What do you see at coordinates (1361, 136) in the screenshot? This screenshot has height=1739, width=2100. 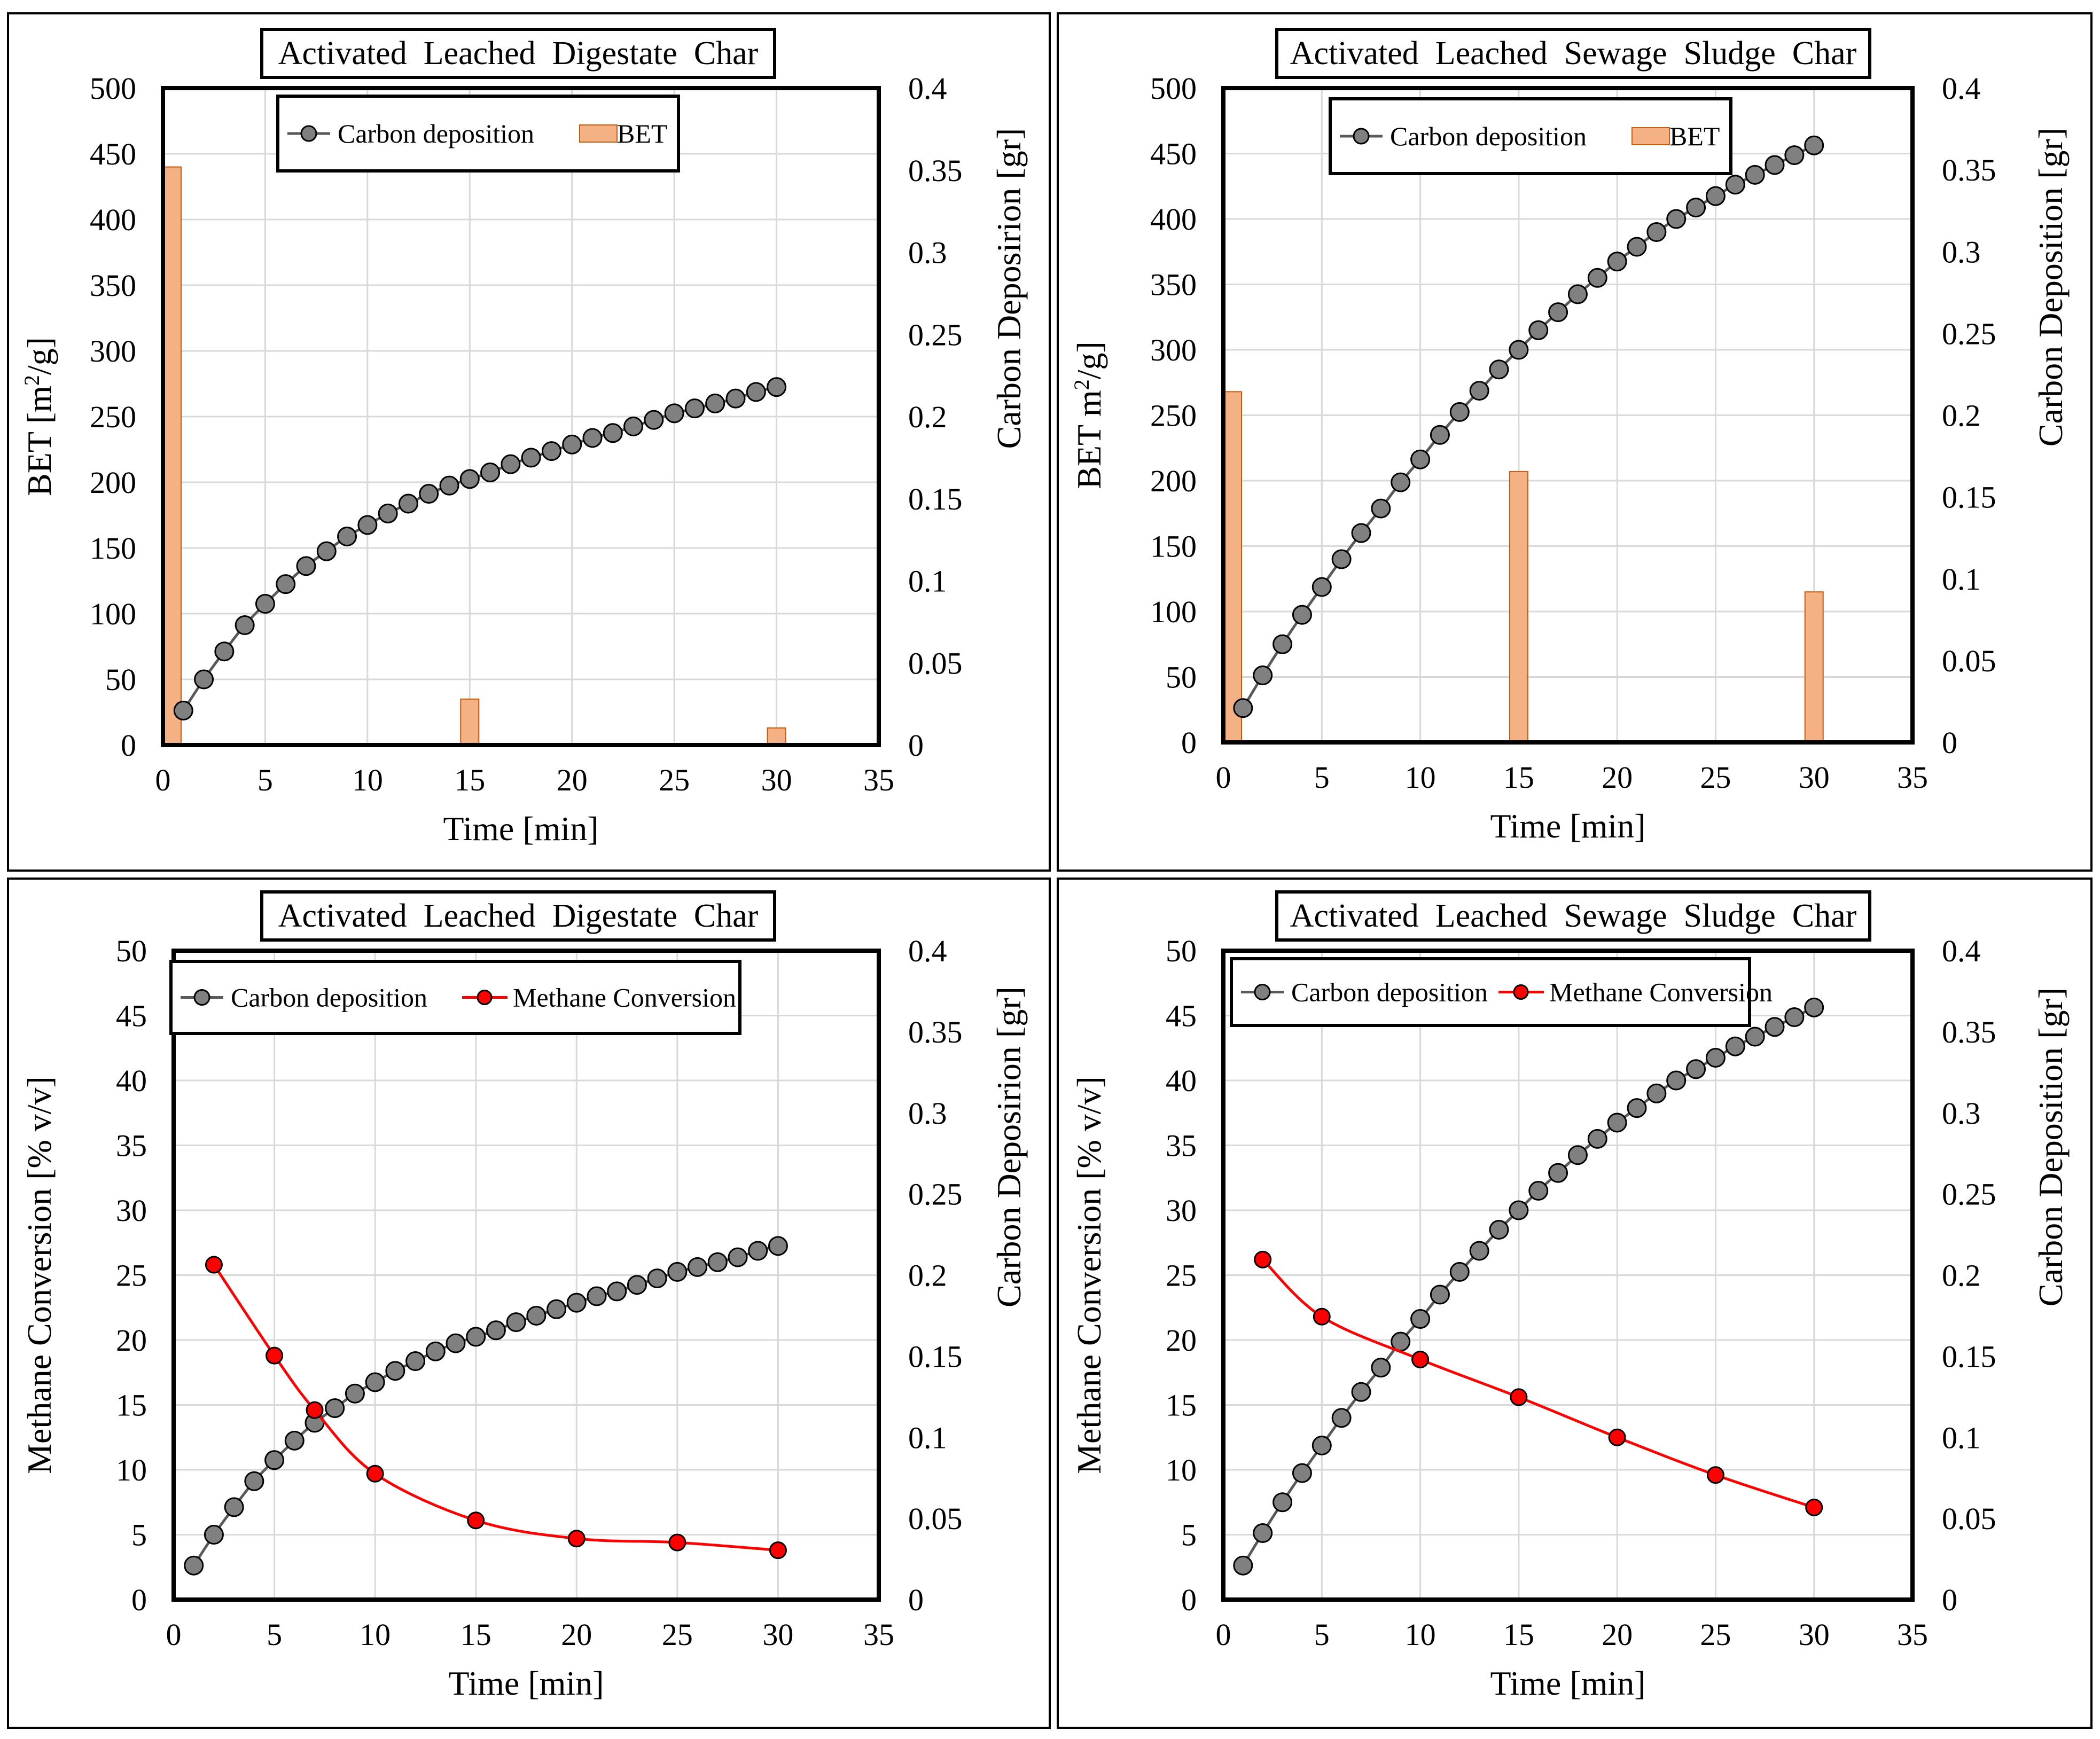 I see `legend-carbon-marker` at bounding box center [1361, 136].